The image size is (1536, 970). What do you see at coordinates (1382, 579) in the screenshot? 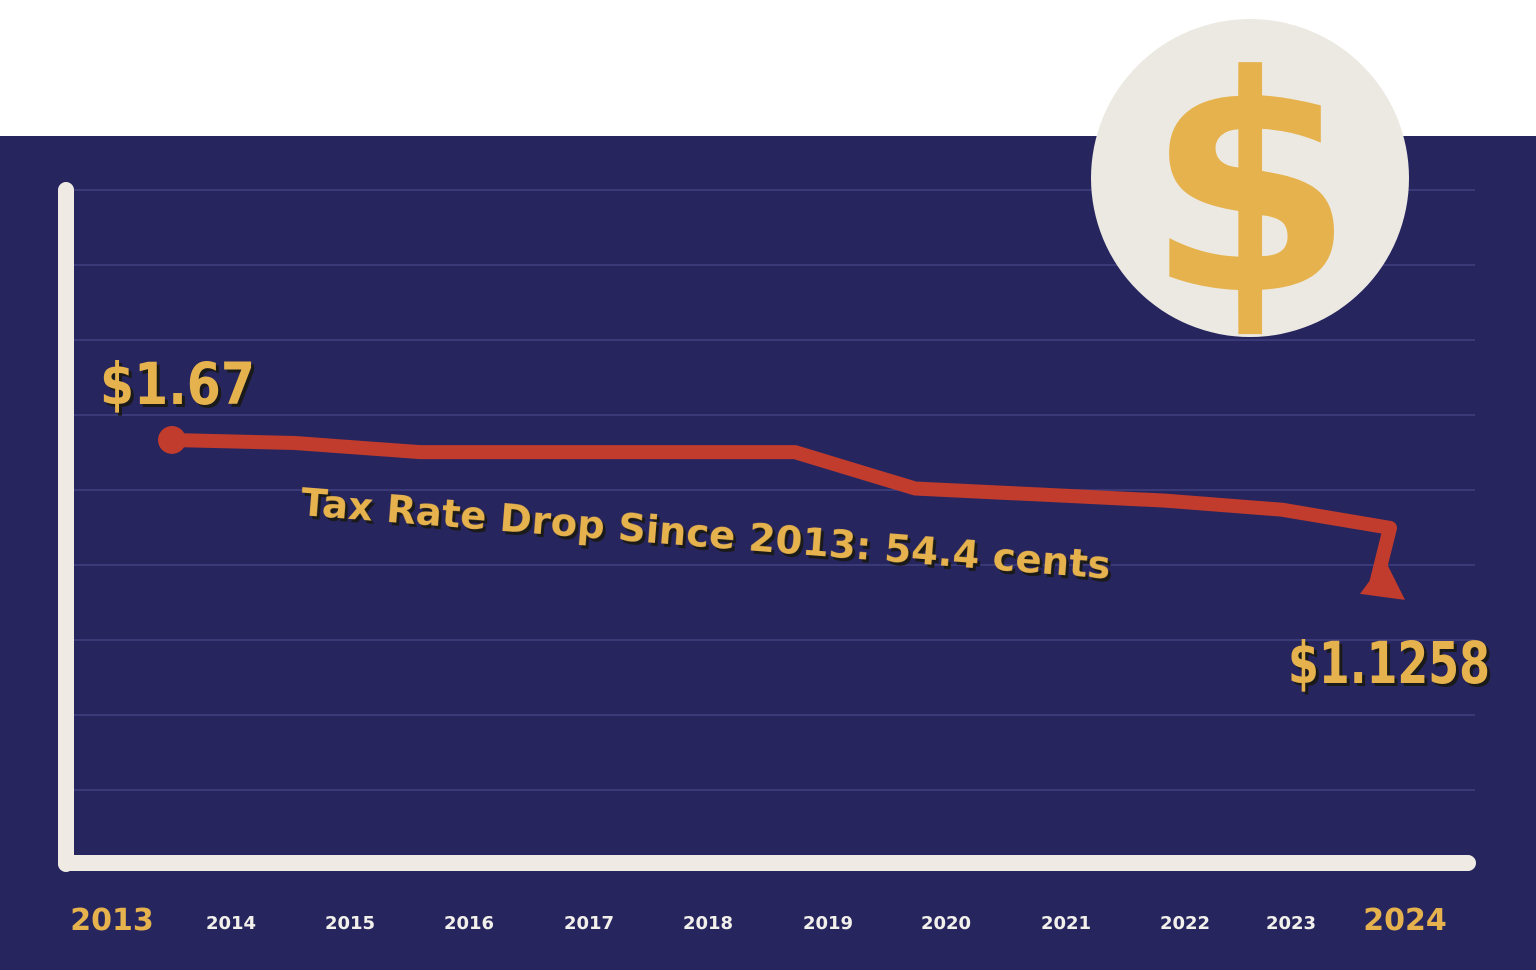
I see `arrow-head` at bounding box center [1382, 579].